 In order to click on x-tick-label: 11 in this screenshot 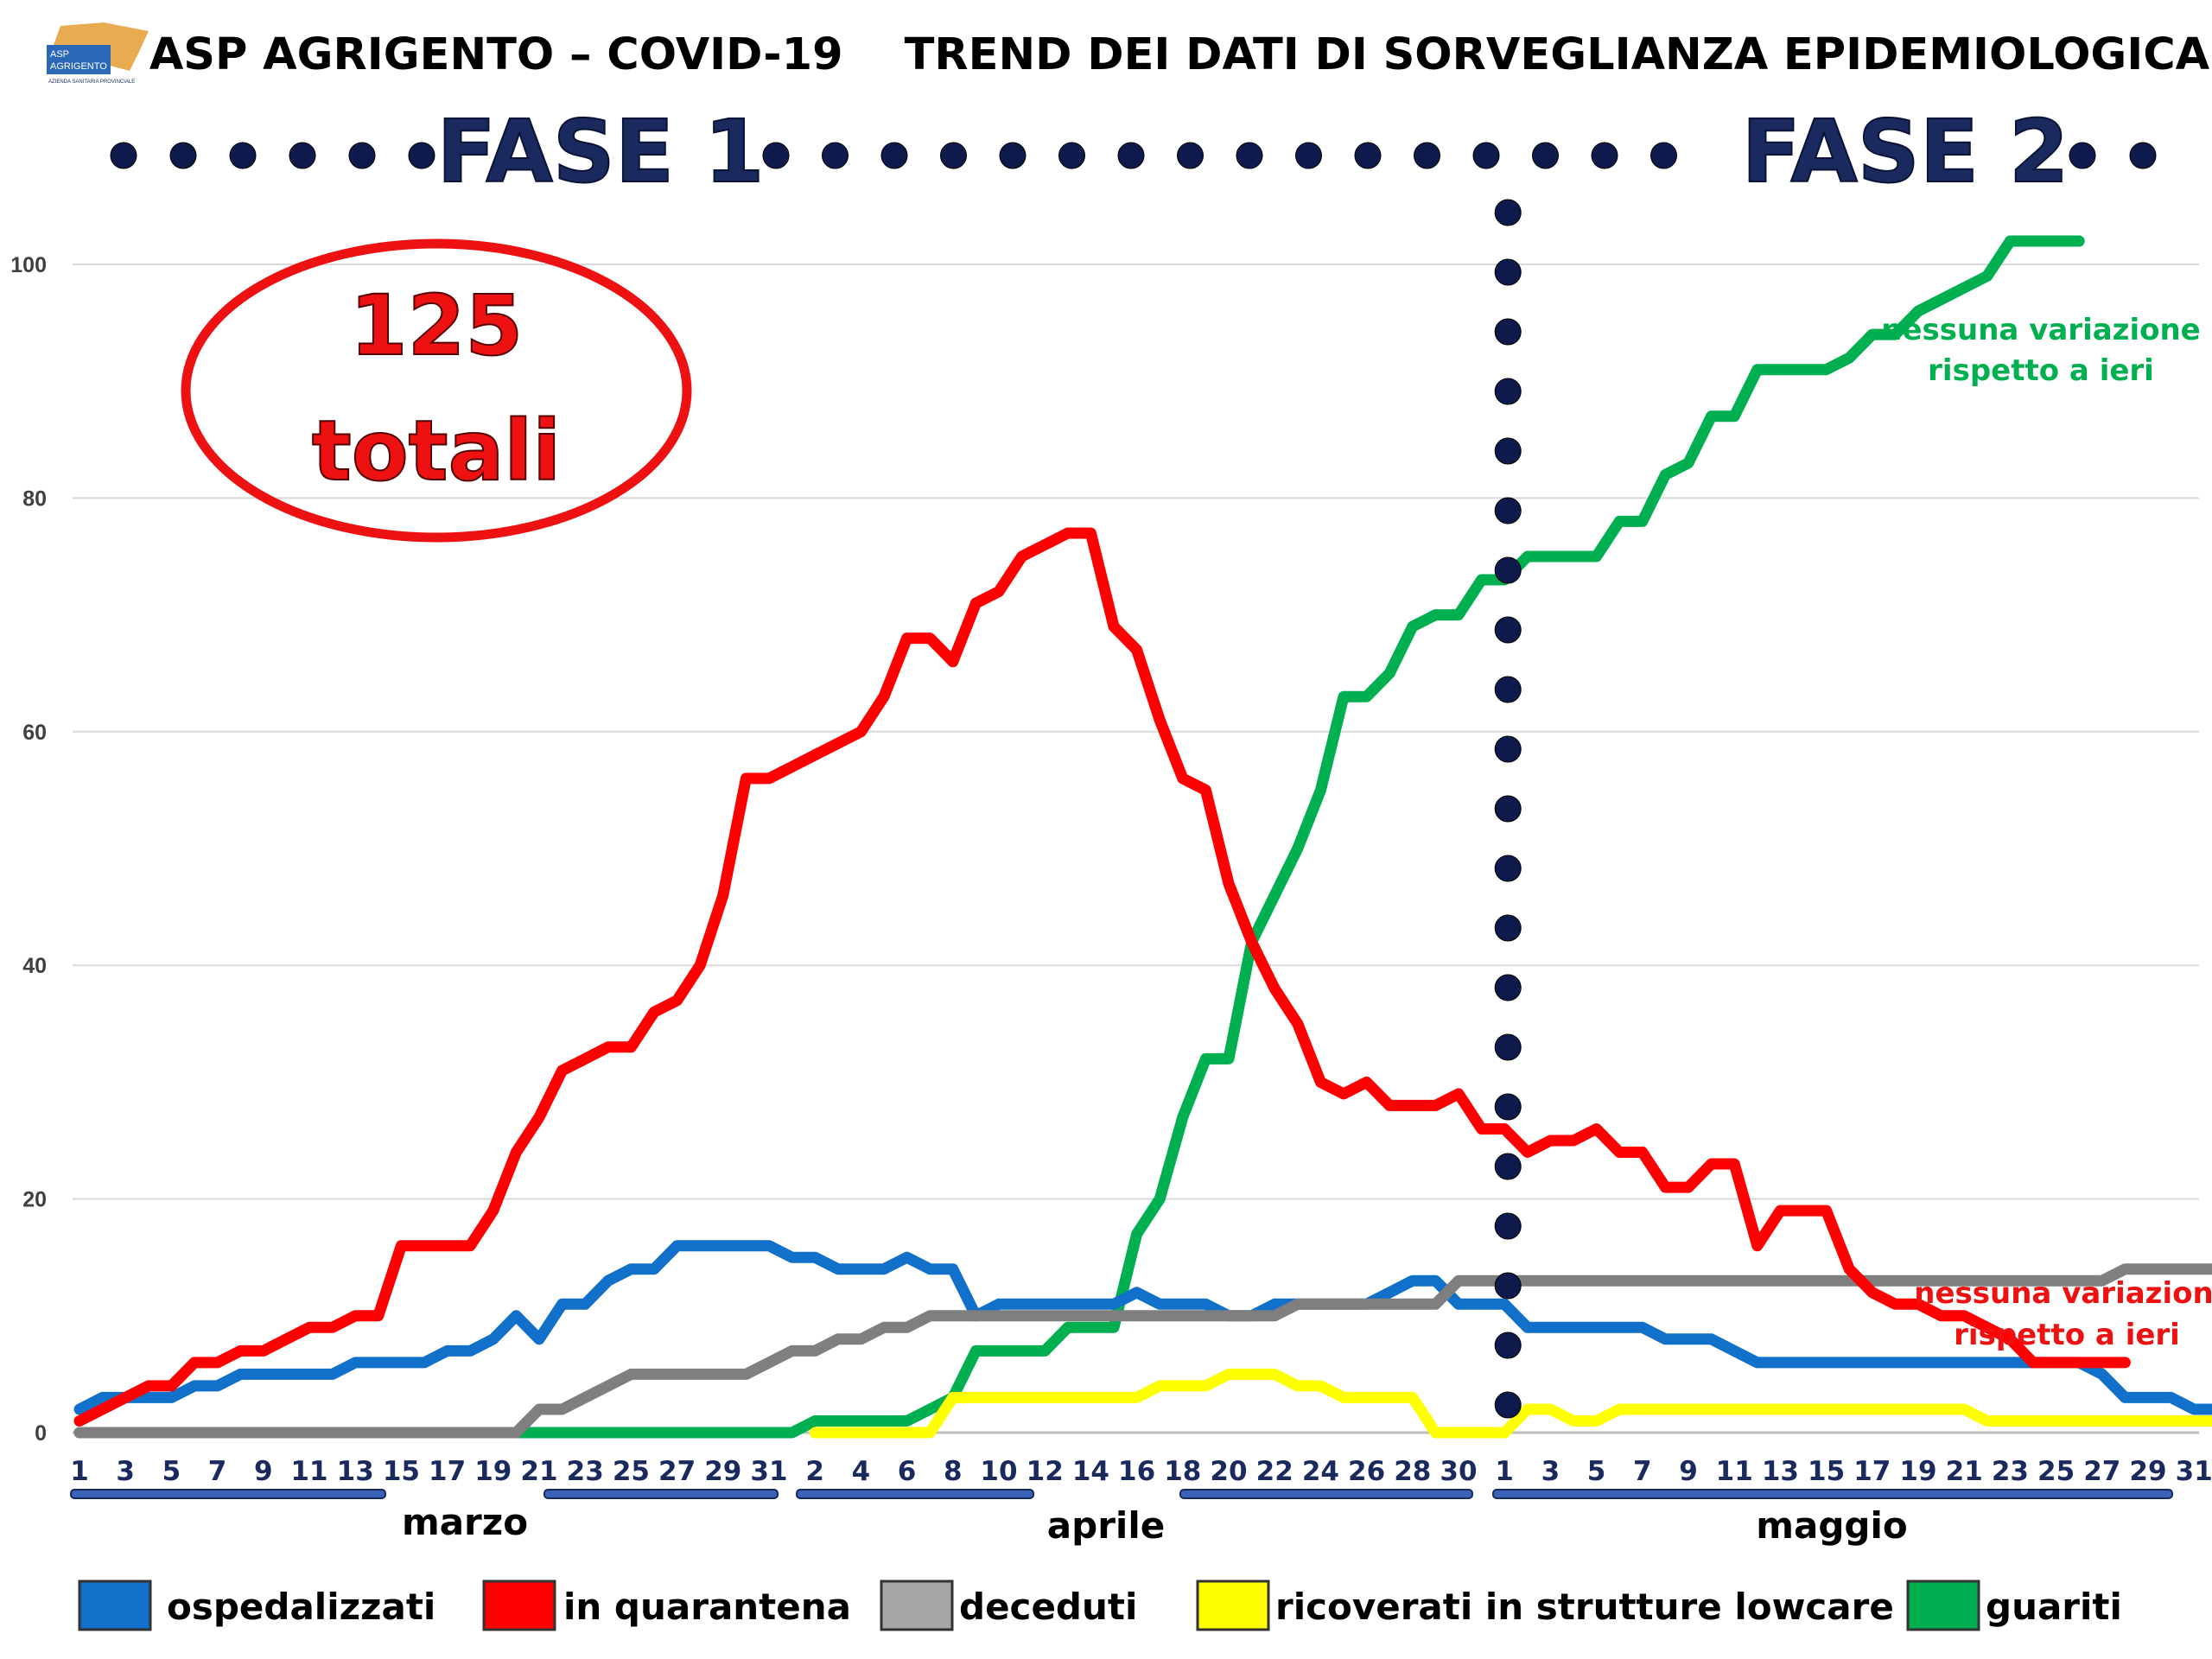, I will do `click(308, 1471)`.